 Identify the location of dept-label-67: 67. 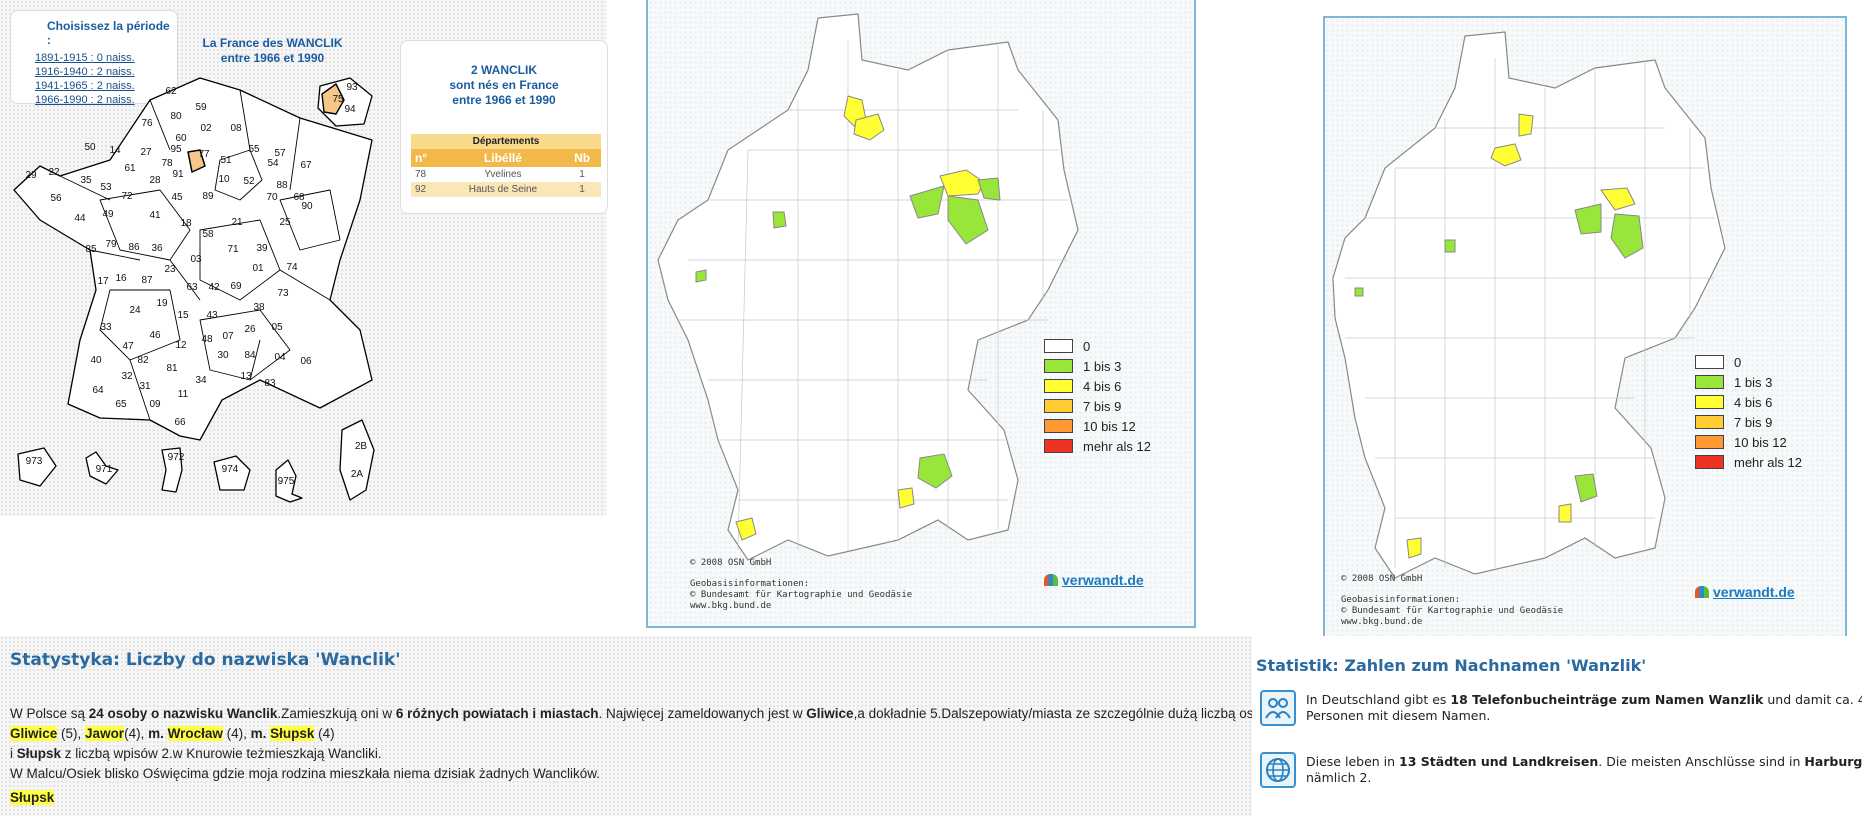
(306, 165).